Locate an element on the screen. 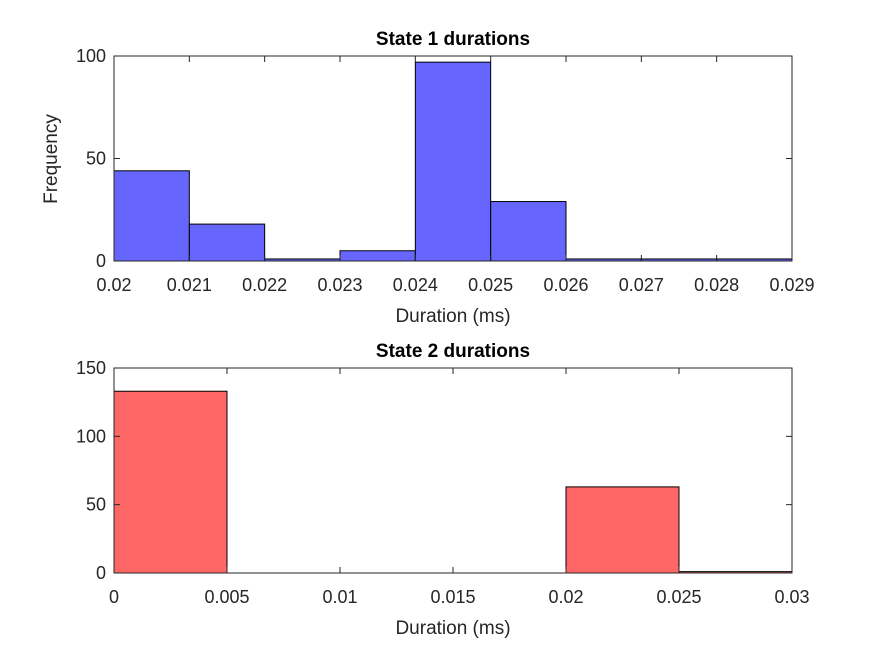  x-tick-label: 0.022 is located at coordinates (264, 285).